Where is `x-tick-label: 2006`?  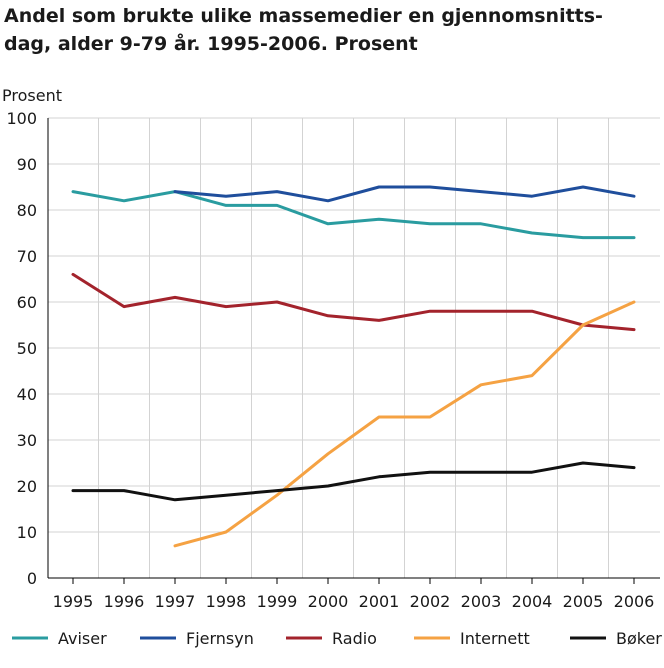
x-tick-label: 2006 is located at coordinates (634, 601).